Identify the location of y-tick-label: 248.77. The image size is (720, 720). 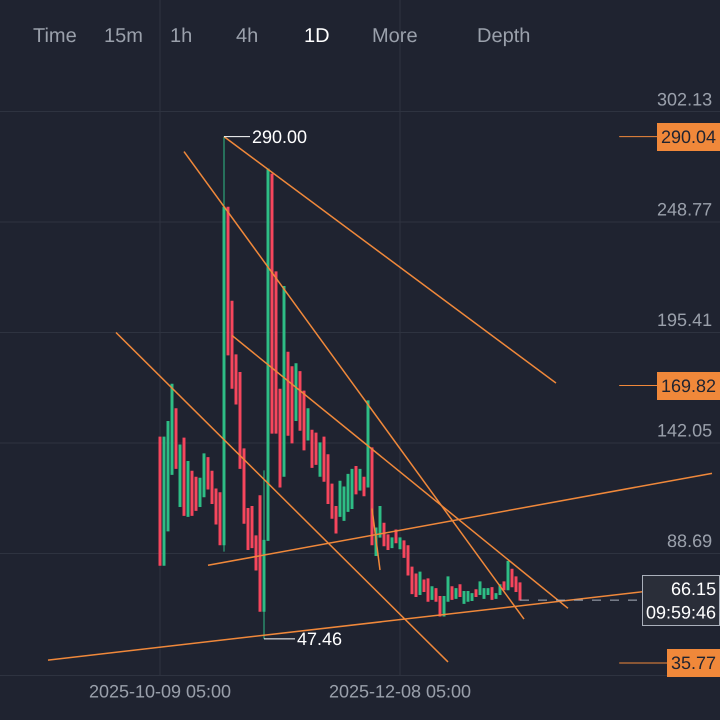
(684, 210).